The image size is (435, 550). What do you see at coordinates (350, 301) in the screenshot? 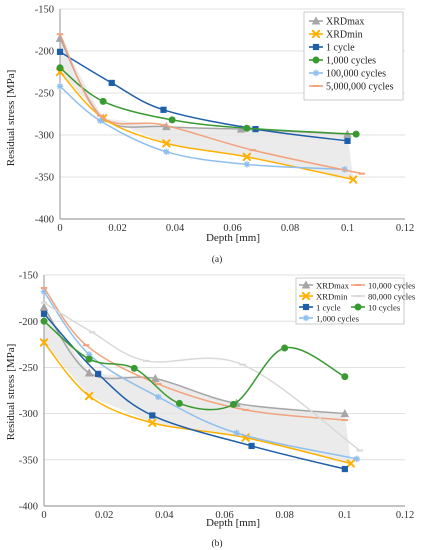
I see `legend-box-b` at bounding box center [350, 301].